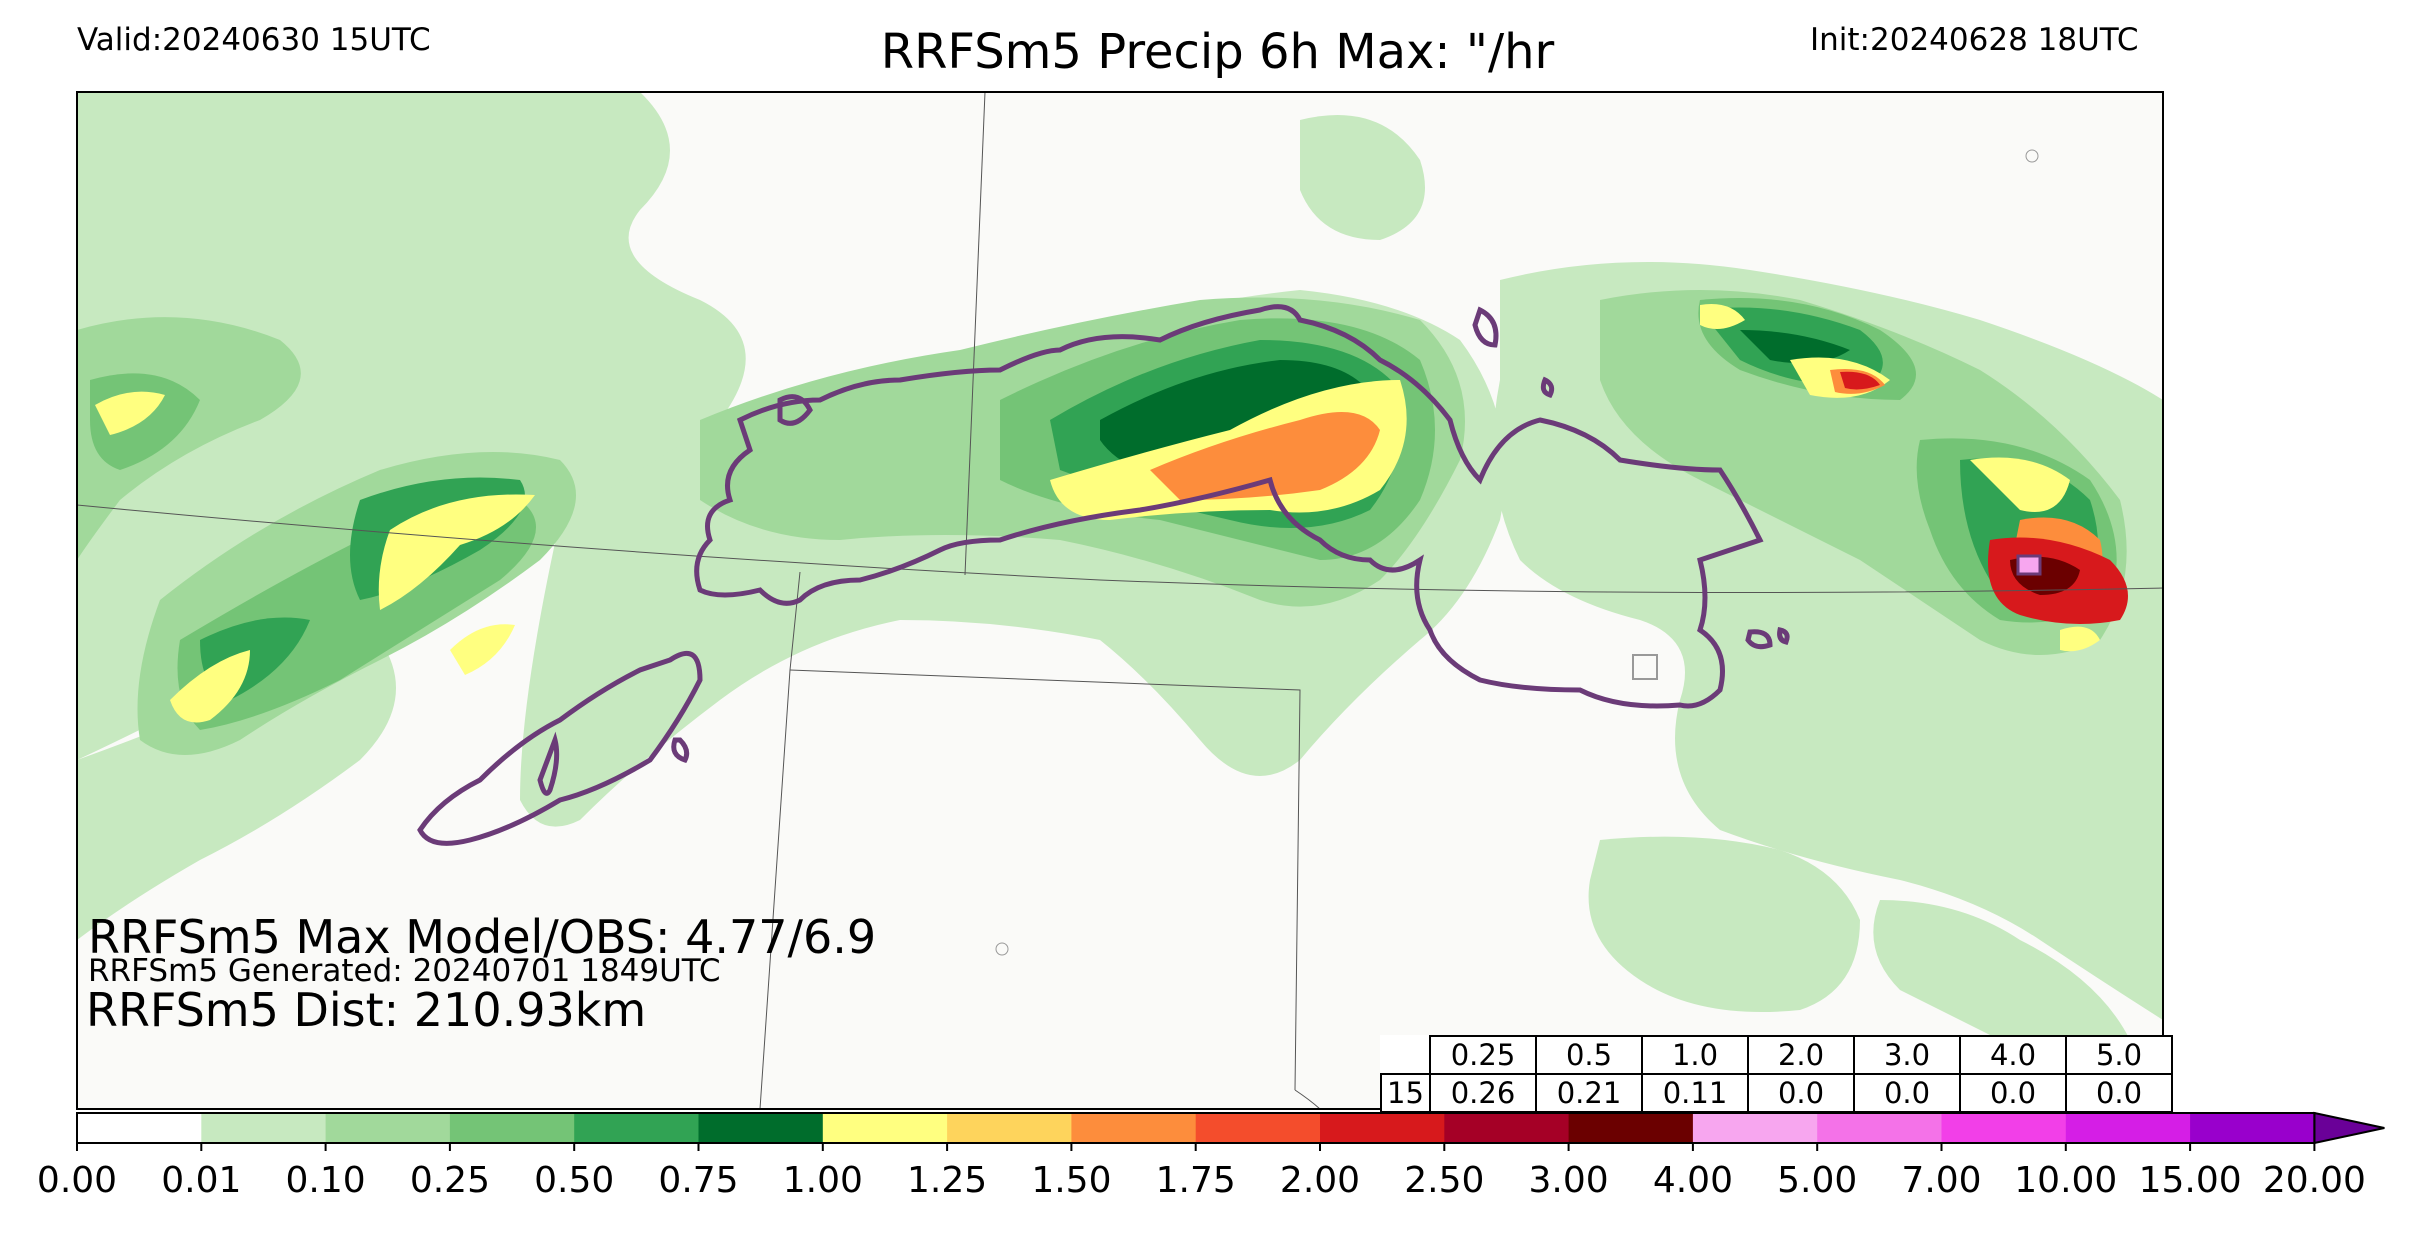 The width and height of the screenshot is (2435, 1234). Describe the element at coordinates (2190, 1180) in the screenshot. I see `colorbar-tick-label: 15.00` at that location.